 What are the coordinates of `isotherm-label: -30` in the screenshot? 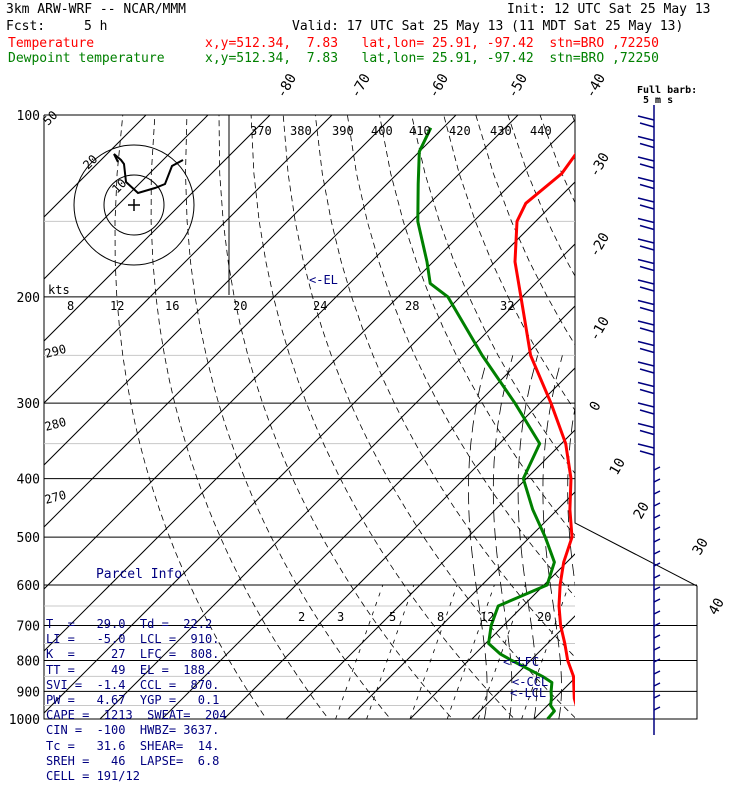 It's located at (600, 165).